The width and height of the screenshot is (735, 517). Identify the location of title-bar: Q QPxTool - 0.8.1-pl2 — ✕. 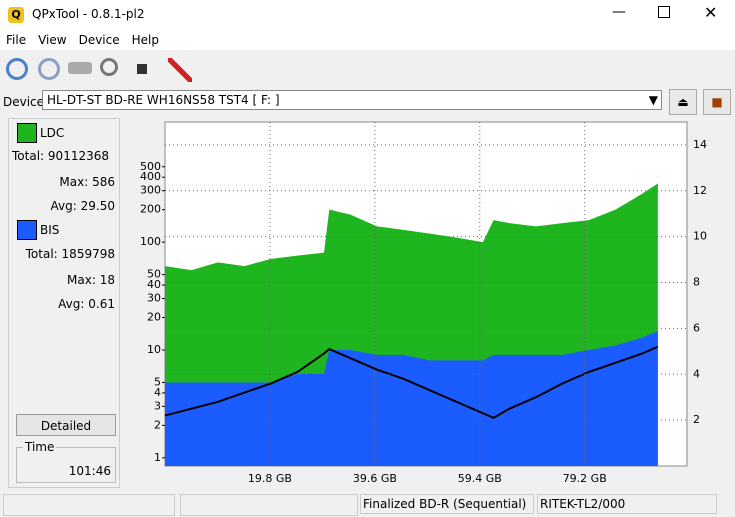
(367, 15).